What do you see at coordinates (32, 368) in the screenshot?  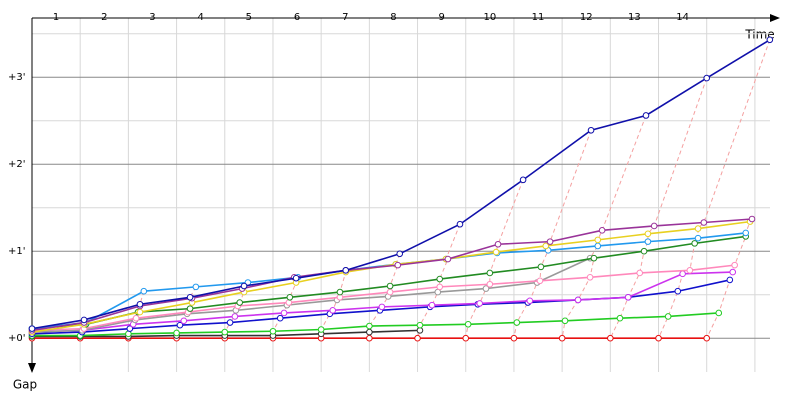 I see `y-axis-arrow` at bounding box center [32, 368].